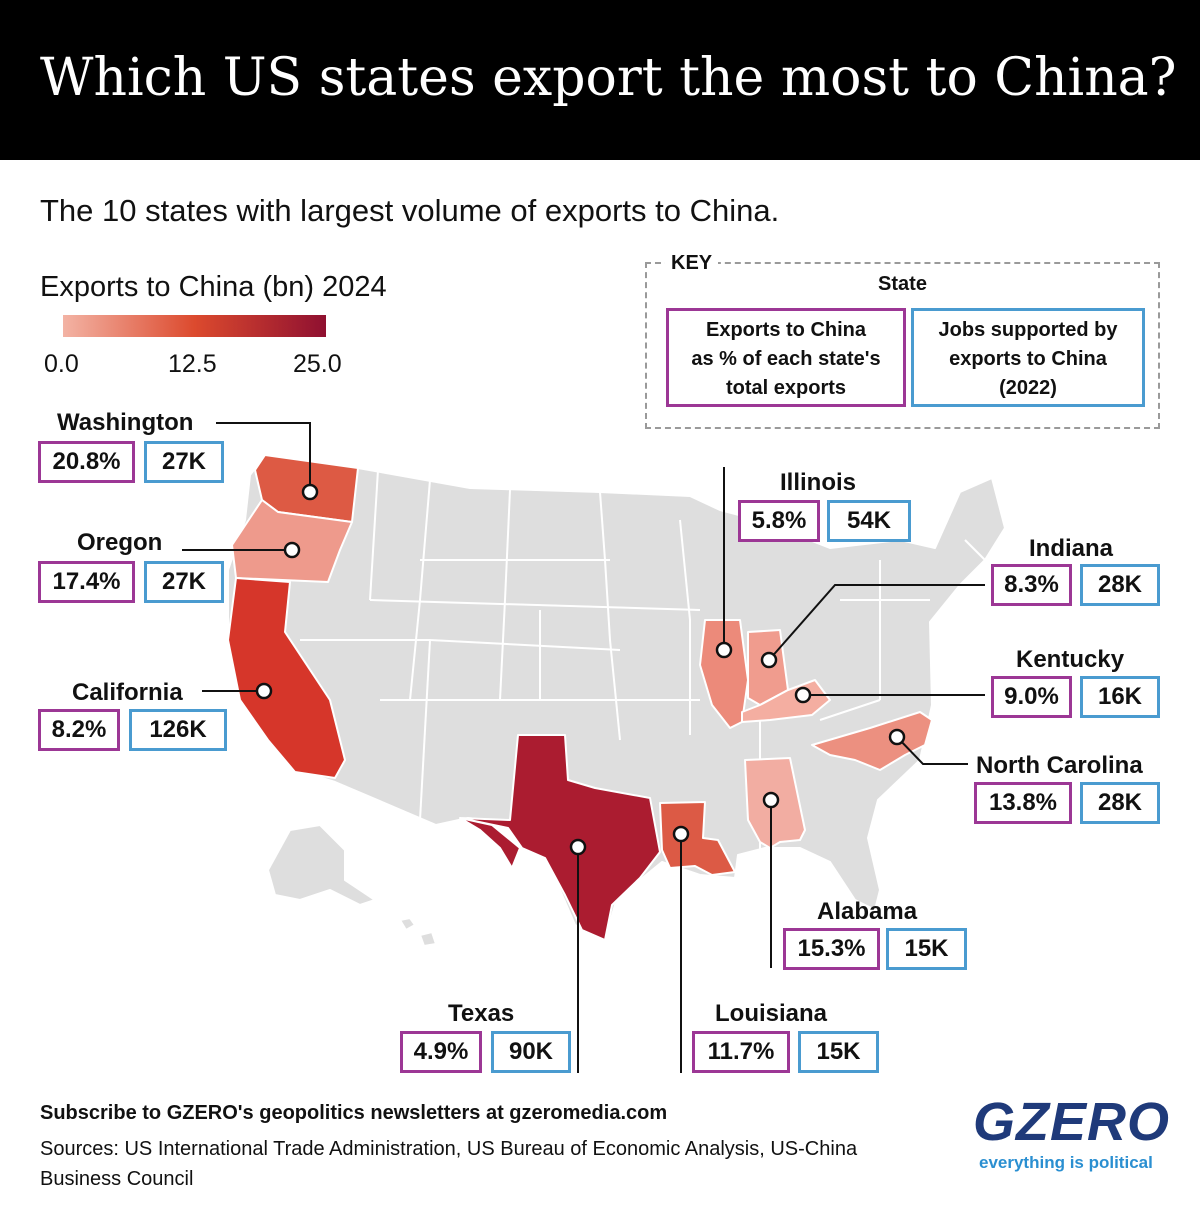 The width and height of the screenshot is (1200, 1218). What do you see at coordinates (932, 750) in the screenshot?
I see `leader-north-carolina` at bounding box center [932, 750].